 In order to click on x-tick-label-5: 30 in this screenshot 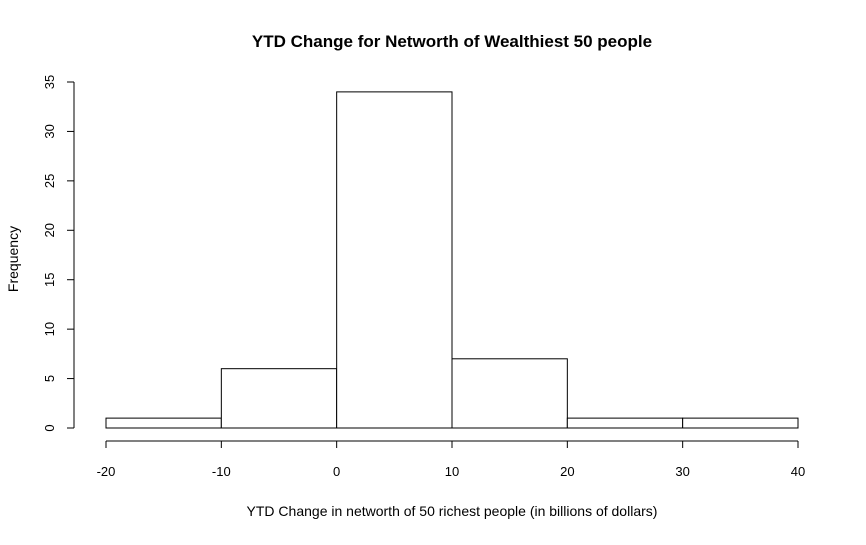, I will do `click(682, 471)`.